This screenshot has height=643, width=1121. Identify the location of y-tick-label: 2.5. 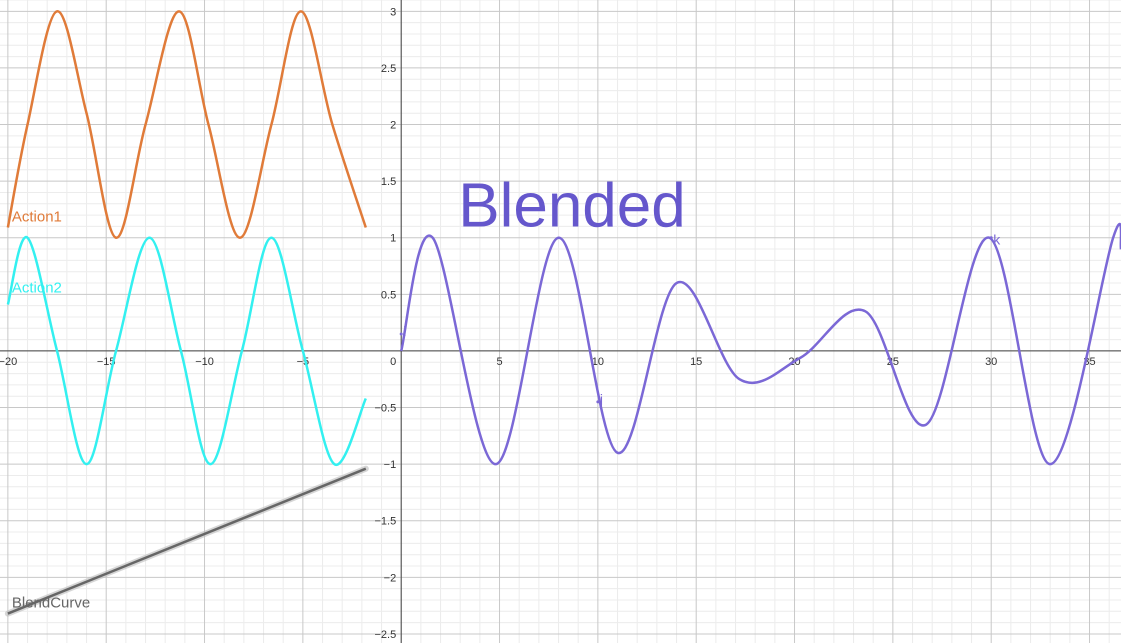
(388, 69).